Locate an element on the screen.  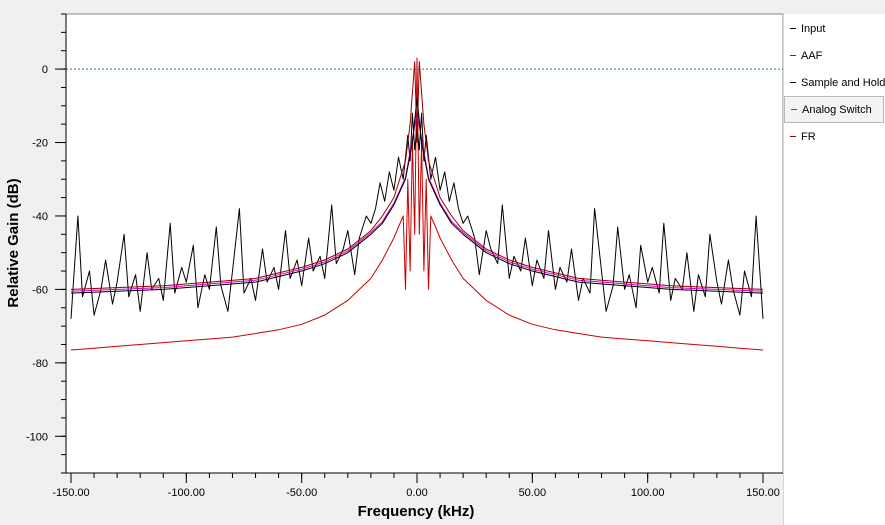
y-tick-label: -100 is located at coordinates (37, 437).